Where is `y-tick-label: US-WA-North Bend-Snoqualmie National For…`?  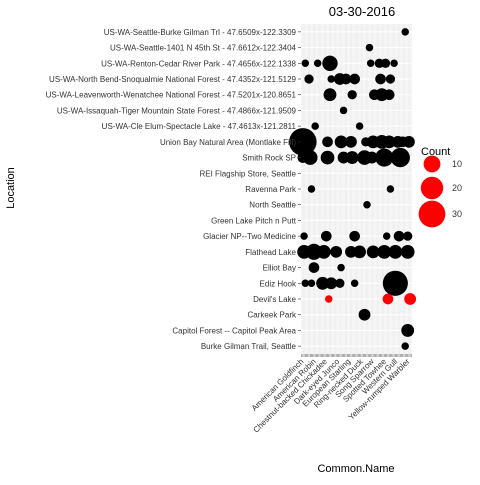 y-tick-label: US-WA-North Bend-Snoqualmie National For… is located at coordinates (172, 79).